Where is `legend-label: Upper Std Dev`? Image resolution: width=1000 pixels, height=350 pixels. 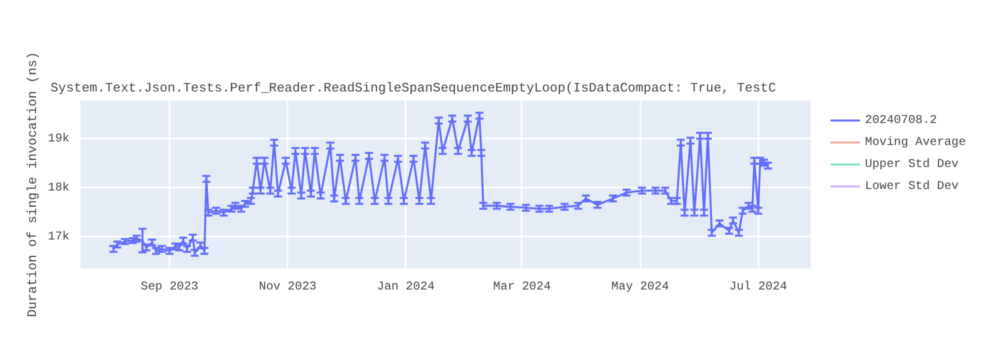 legend-label: Upper Std Dev is located at coordinates (912, 164).